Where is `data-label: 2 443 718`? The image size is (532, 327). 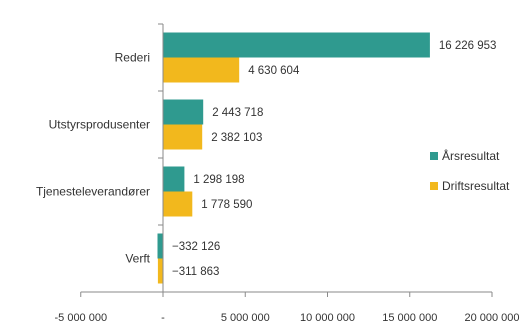
data-label: 2 443 718 is located at coordinates (237, 113).